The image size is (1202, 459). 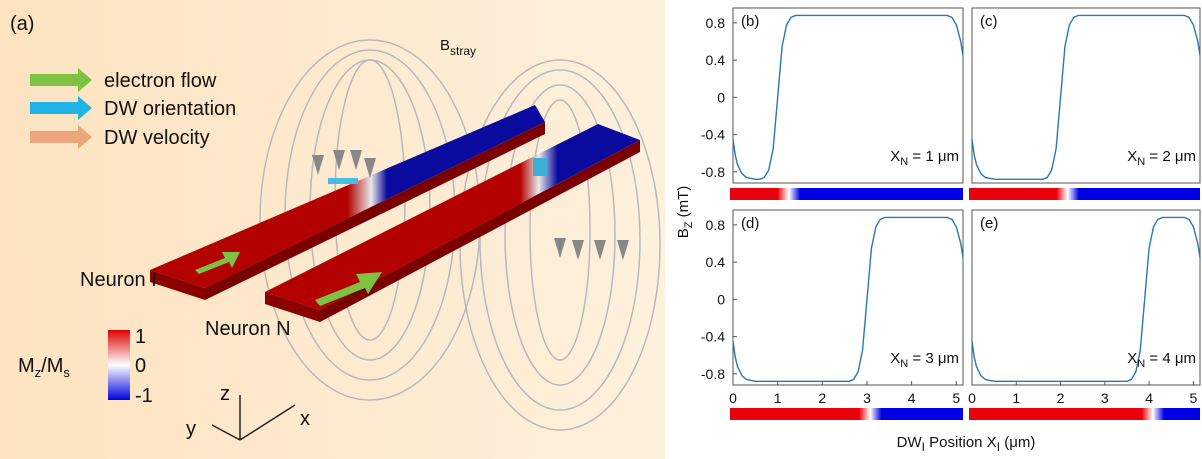 What do you see at coordinates (910, 442) in the screenshot?
I see `label-part: DW` at bounding box center [910, 442].